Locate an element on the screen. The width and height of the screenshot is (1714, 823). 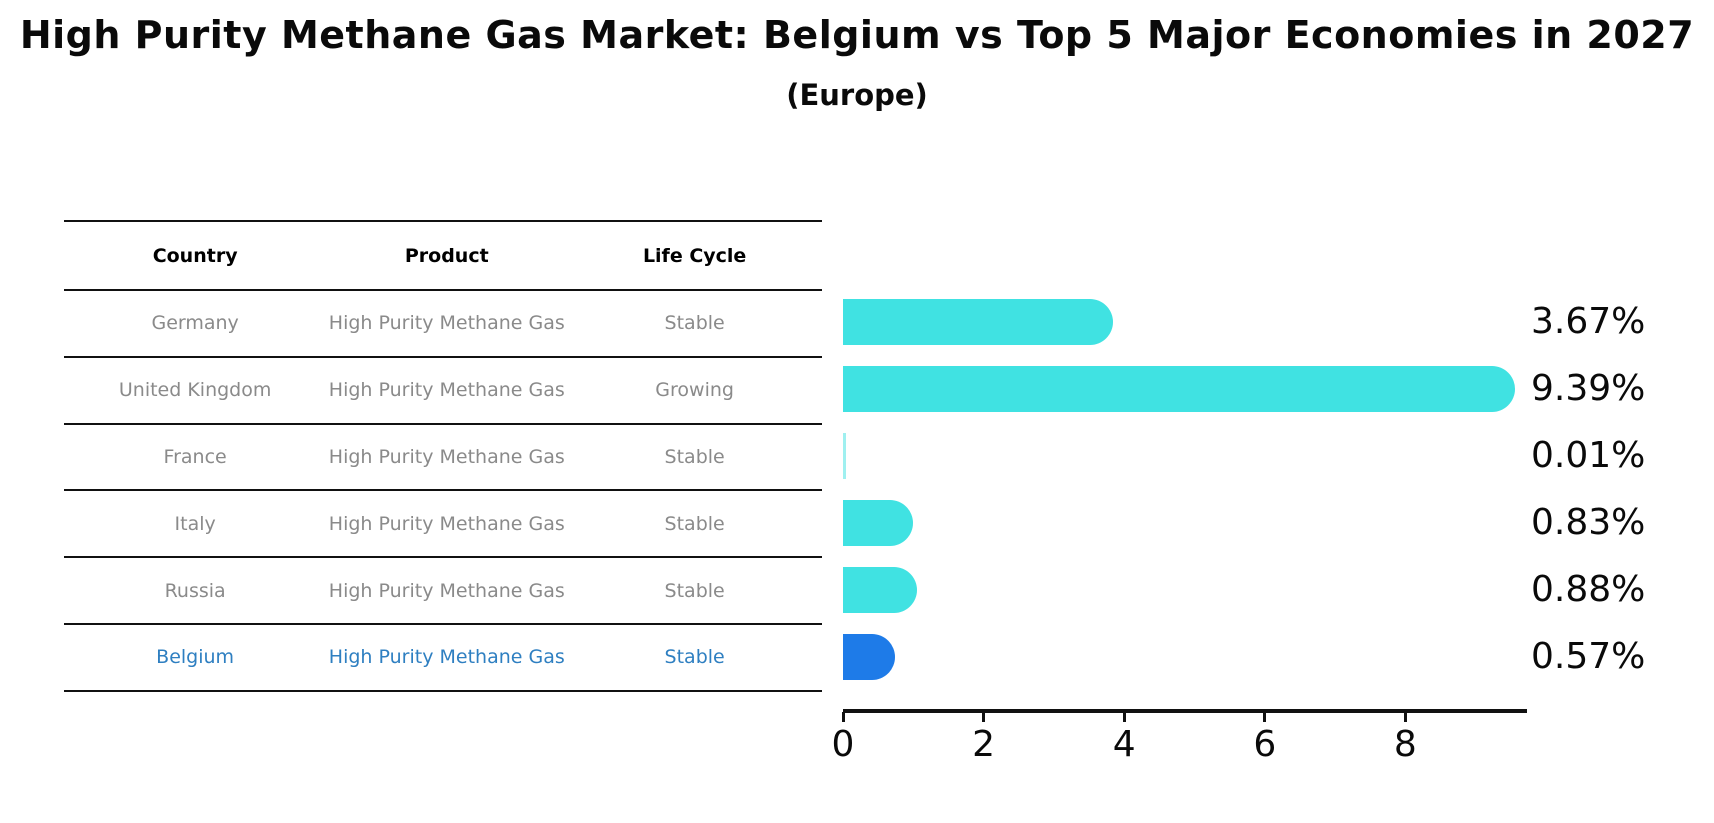
bar-belgium is located at coordinates (869, 656).